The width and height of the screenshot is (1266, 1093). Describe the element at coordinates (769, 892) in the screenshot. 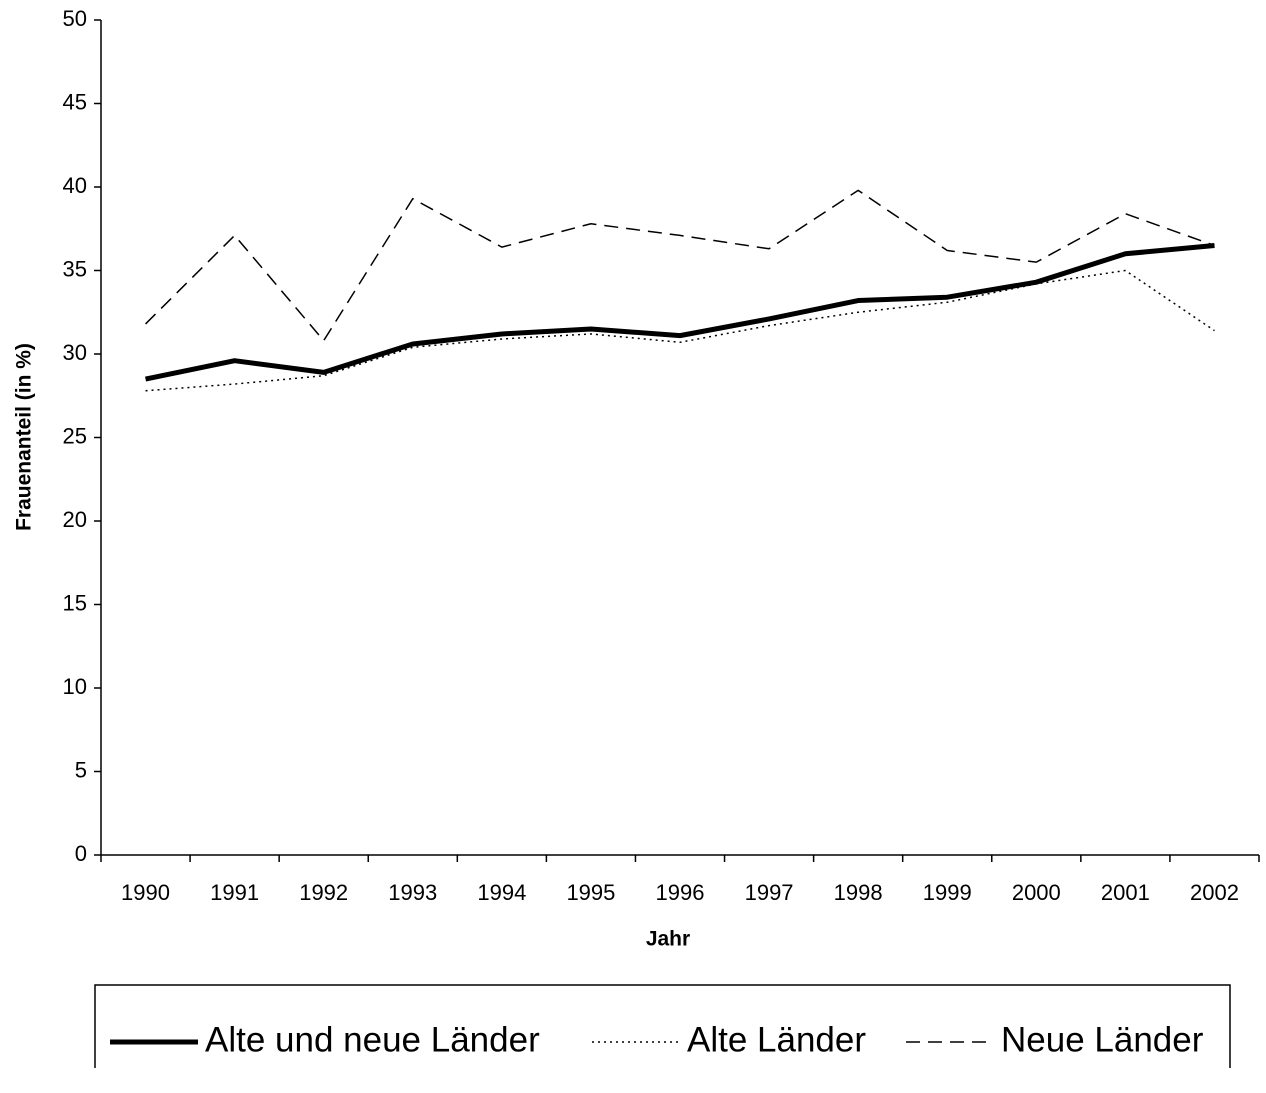

I see `x-tick-label: 1997` at that location.